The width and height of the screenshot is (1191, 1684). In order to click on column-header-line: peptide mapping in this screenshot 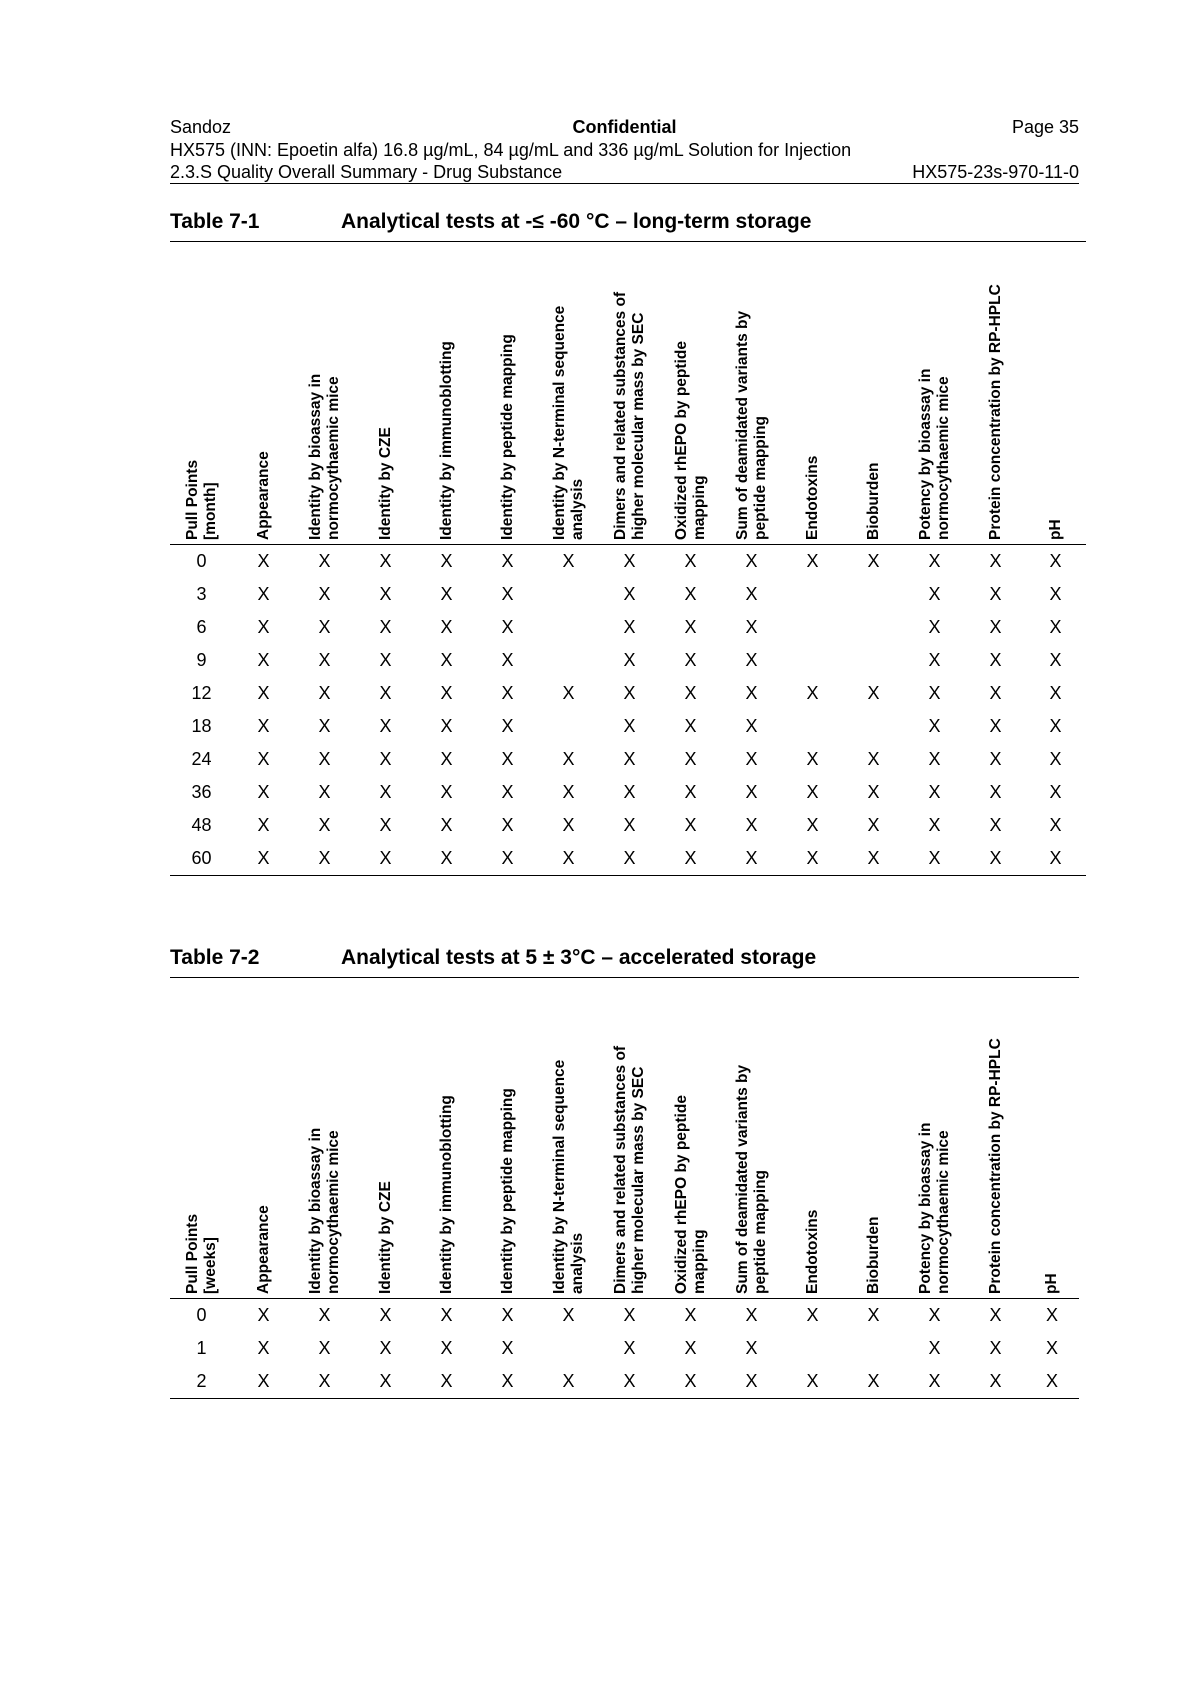, I will do `click(760, 478)`.